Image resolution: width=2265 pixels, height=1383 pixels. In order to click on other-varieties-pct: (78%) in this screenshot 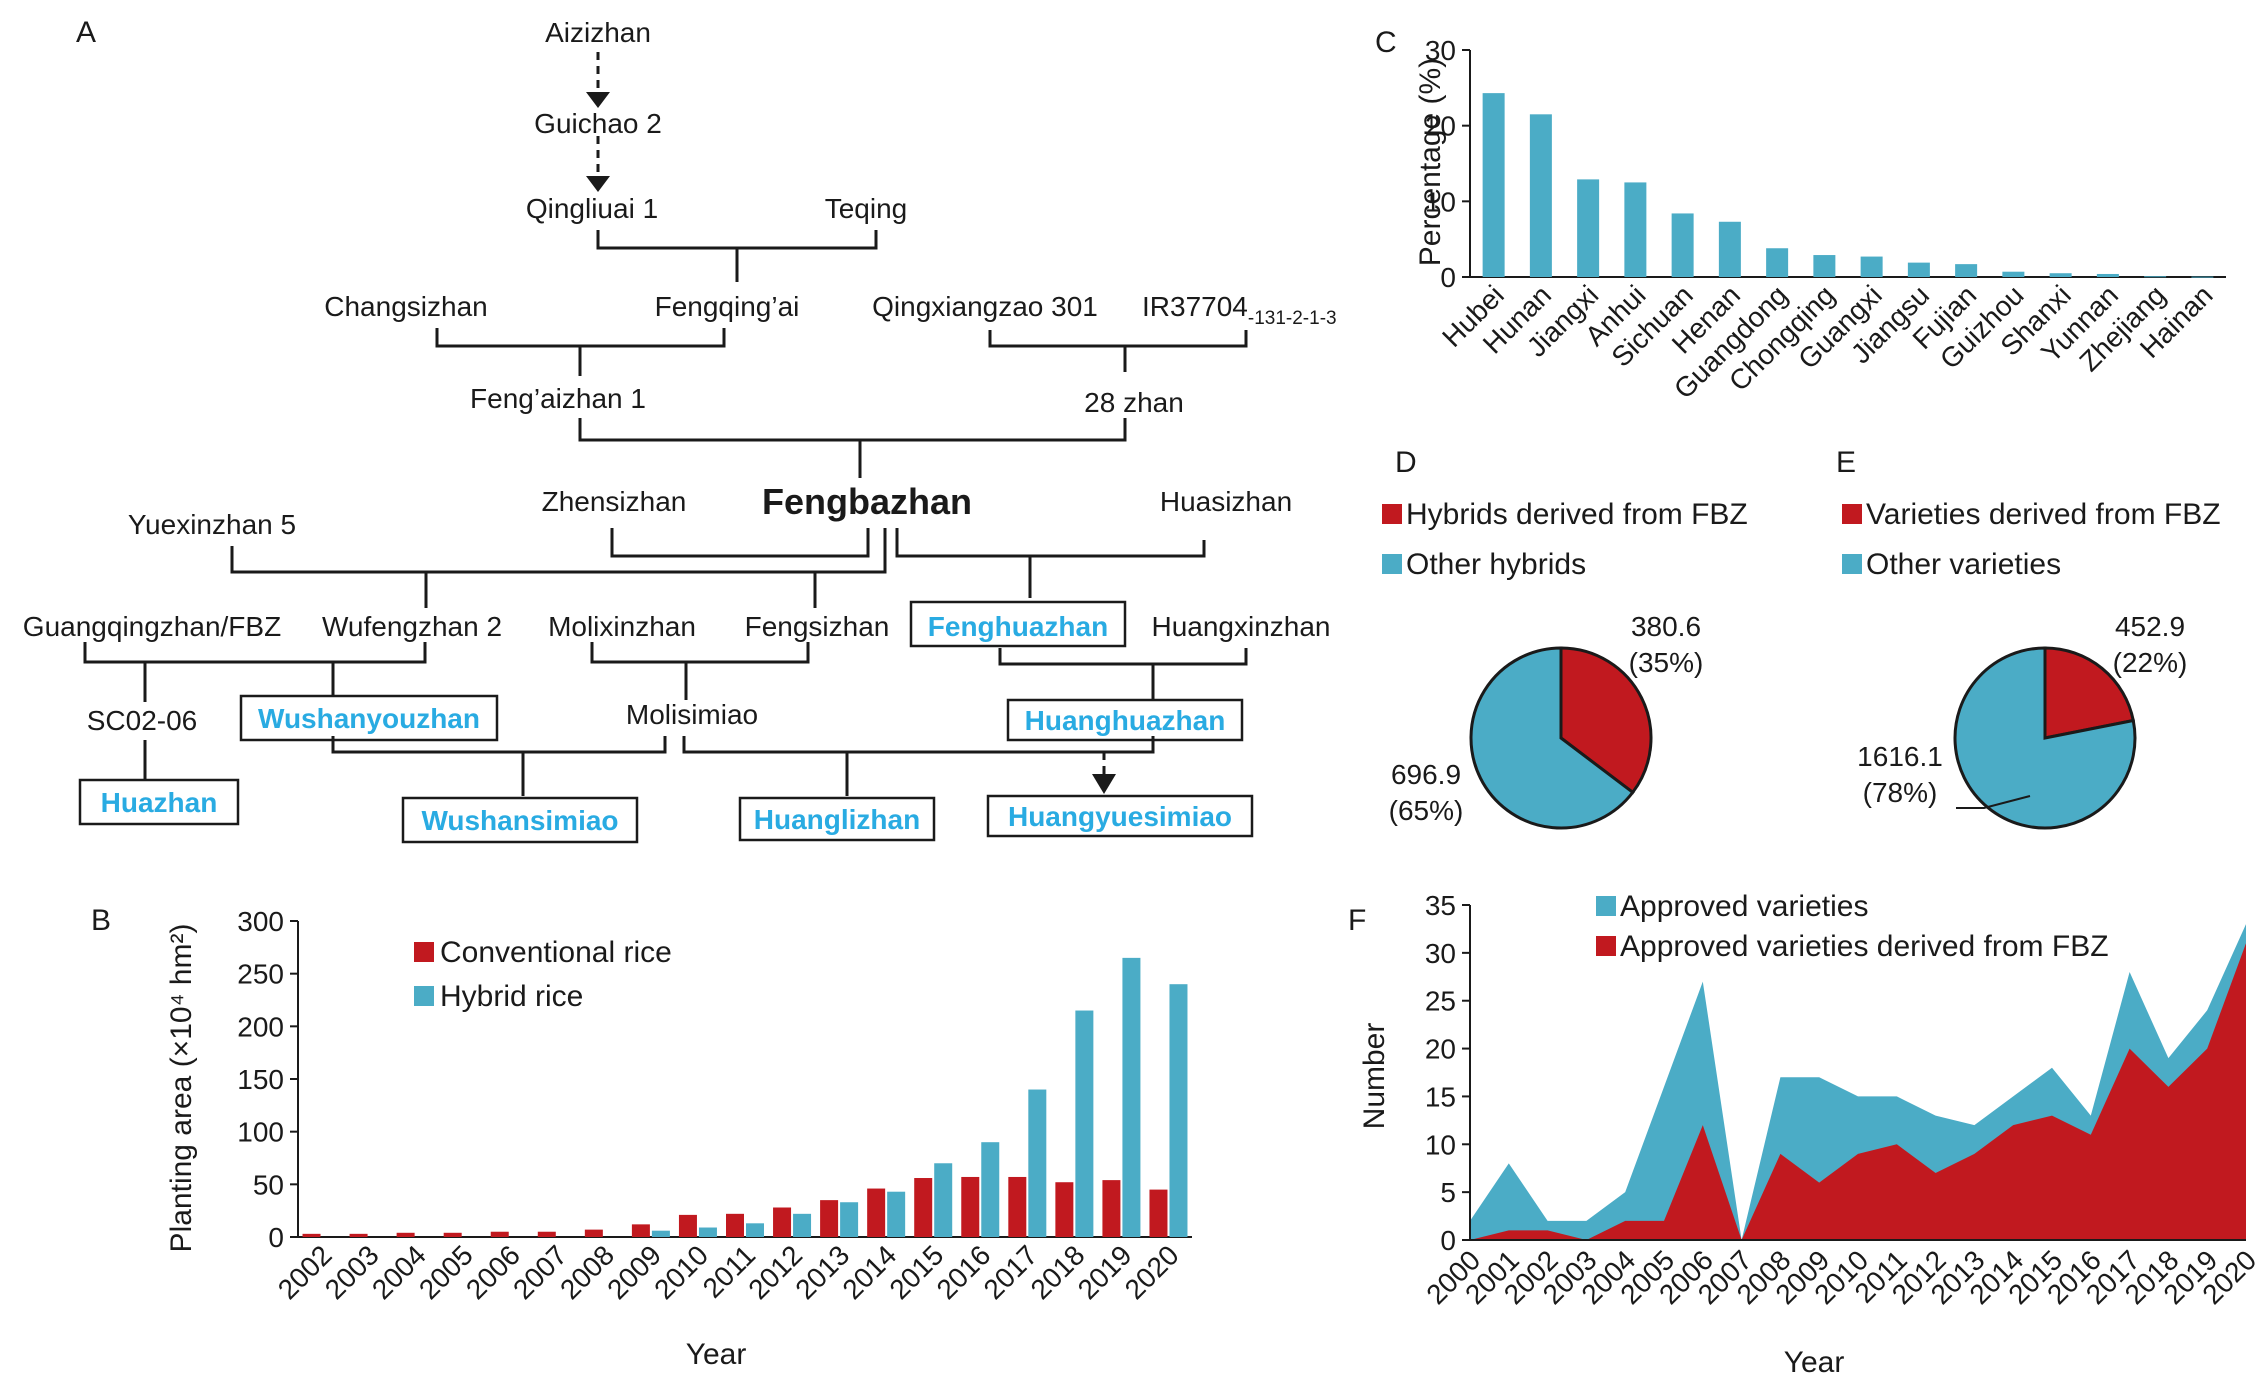, I will do `click(1900, 792)`.